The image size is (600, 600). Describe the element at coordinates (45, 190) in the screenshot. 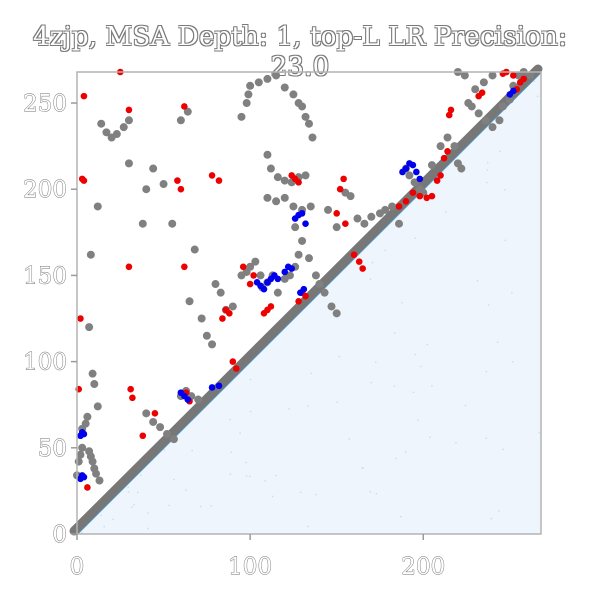

I see `y-tick-label: 200` at that location.